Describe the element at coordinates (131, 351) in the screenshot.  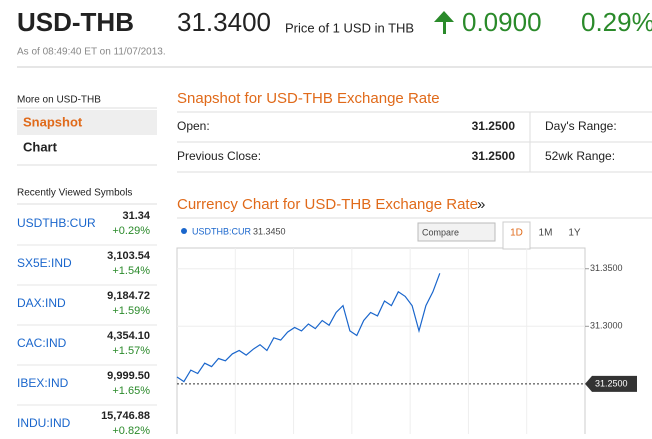
I see `recent-change: +1.57%` at that location.